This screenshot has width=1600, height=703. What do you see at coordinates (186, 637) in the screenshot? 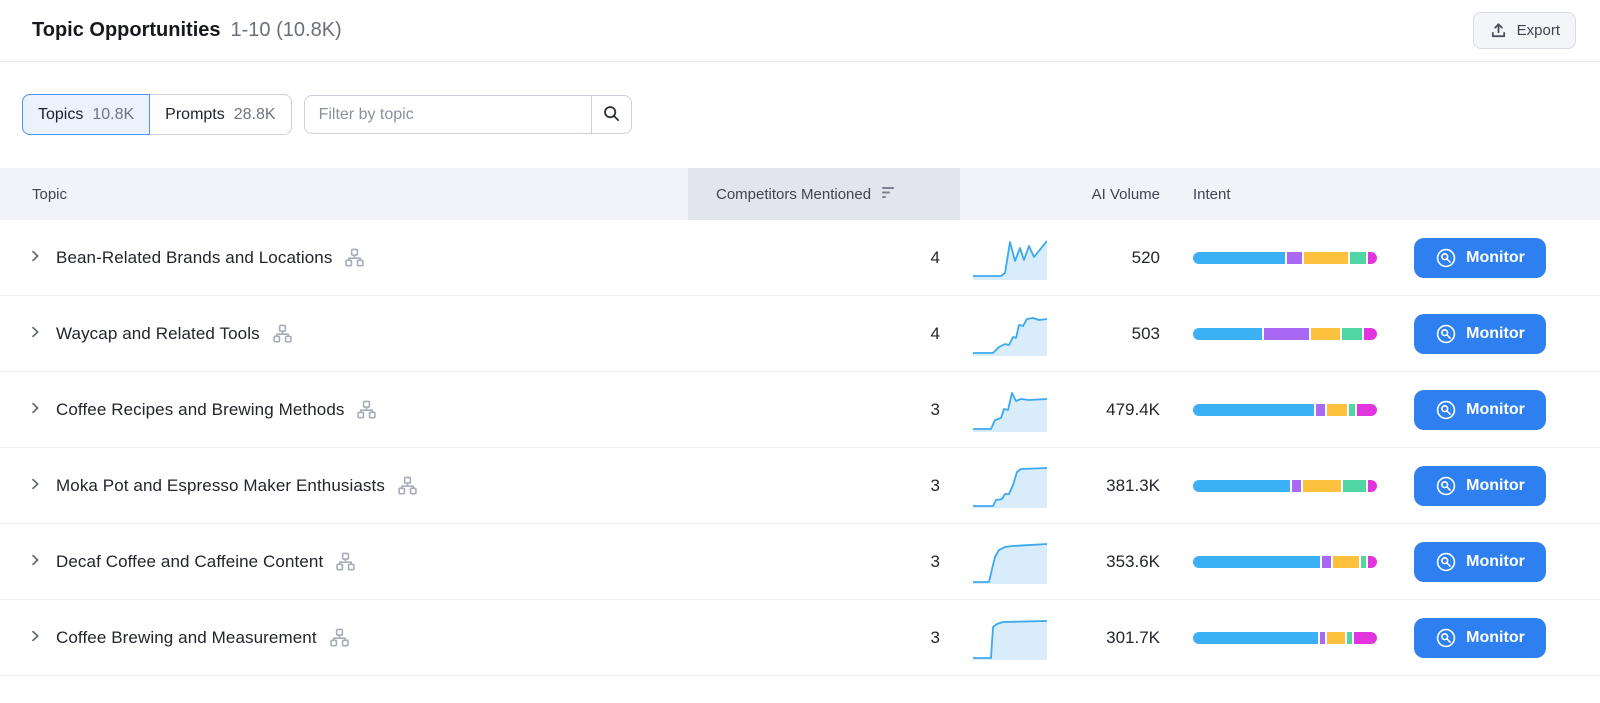
I see `topic-name: Coffee Brewing and Measurement` at bounding box center [186, 637].